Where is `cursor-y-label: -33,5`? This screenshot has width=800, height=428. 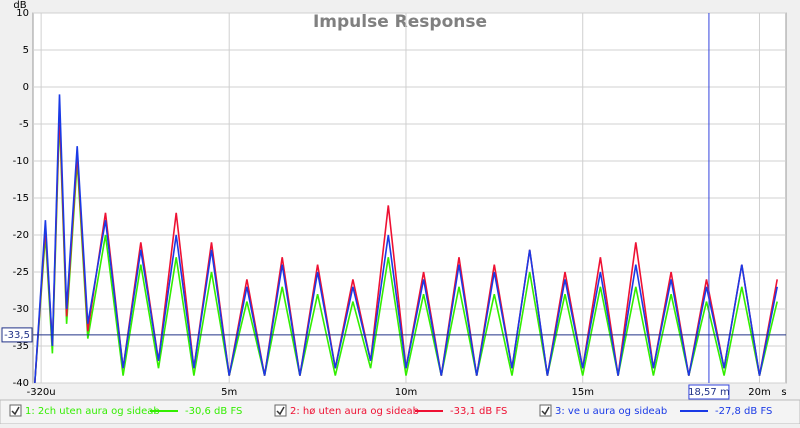 cursor-y-label: -33,5 is located at coordinates (17, 335).